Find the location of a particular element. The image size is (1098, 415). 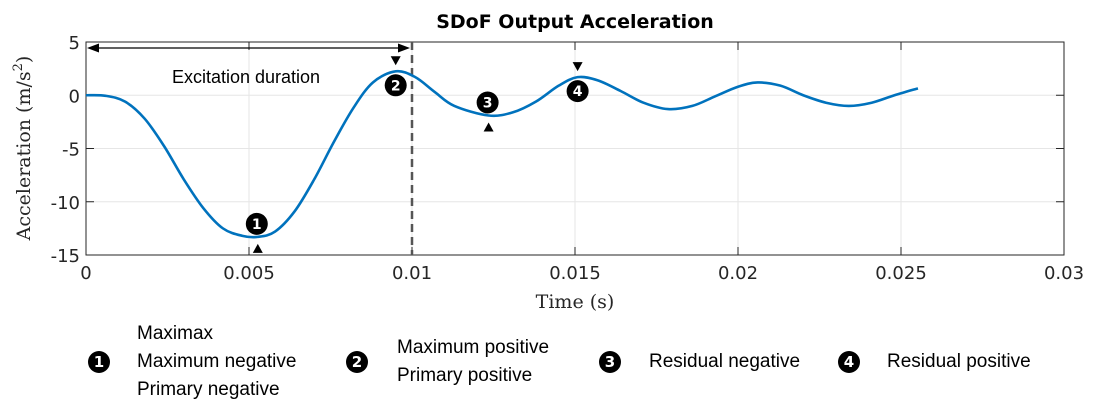

y-tick-label: -15 is located at coordinates (65, 256).